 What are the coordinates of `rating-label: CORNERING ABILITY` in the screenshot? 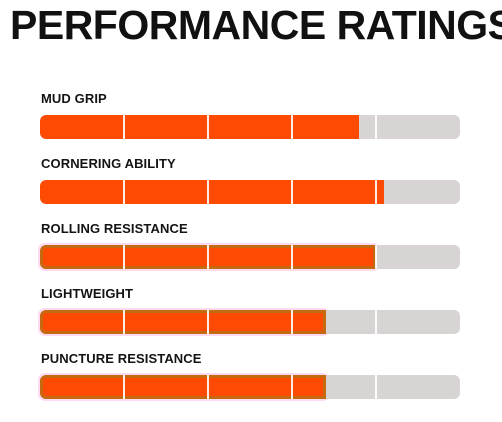 It's located at (108, 163).